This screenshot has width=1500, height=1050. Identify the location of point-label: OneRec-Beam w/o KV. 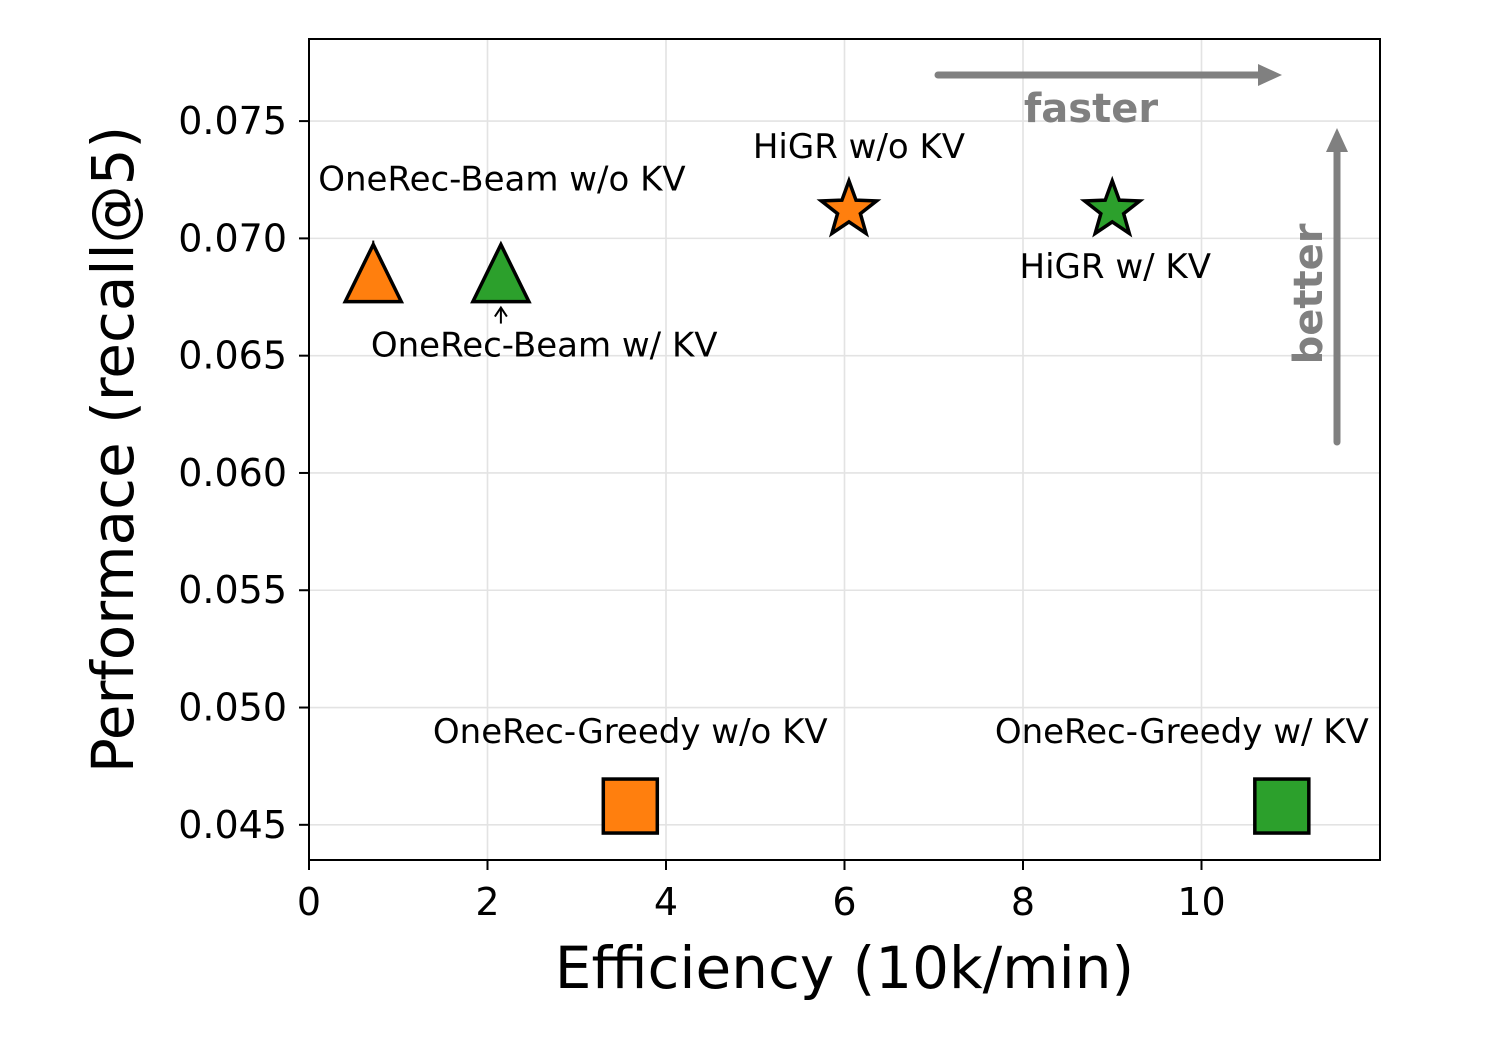
(501, 180).